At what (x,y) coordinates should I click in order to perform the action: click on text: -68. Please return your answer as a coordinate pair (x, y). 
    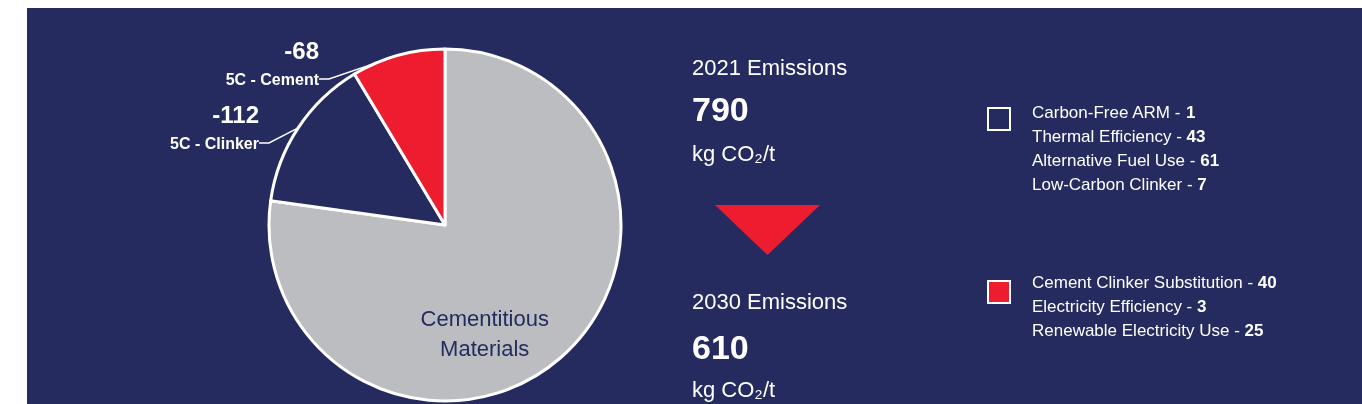
    Looking at the image, I should click on (301, 50).